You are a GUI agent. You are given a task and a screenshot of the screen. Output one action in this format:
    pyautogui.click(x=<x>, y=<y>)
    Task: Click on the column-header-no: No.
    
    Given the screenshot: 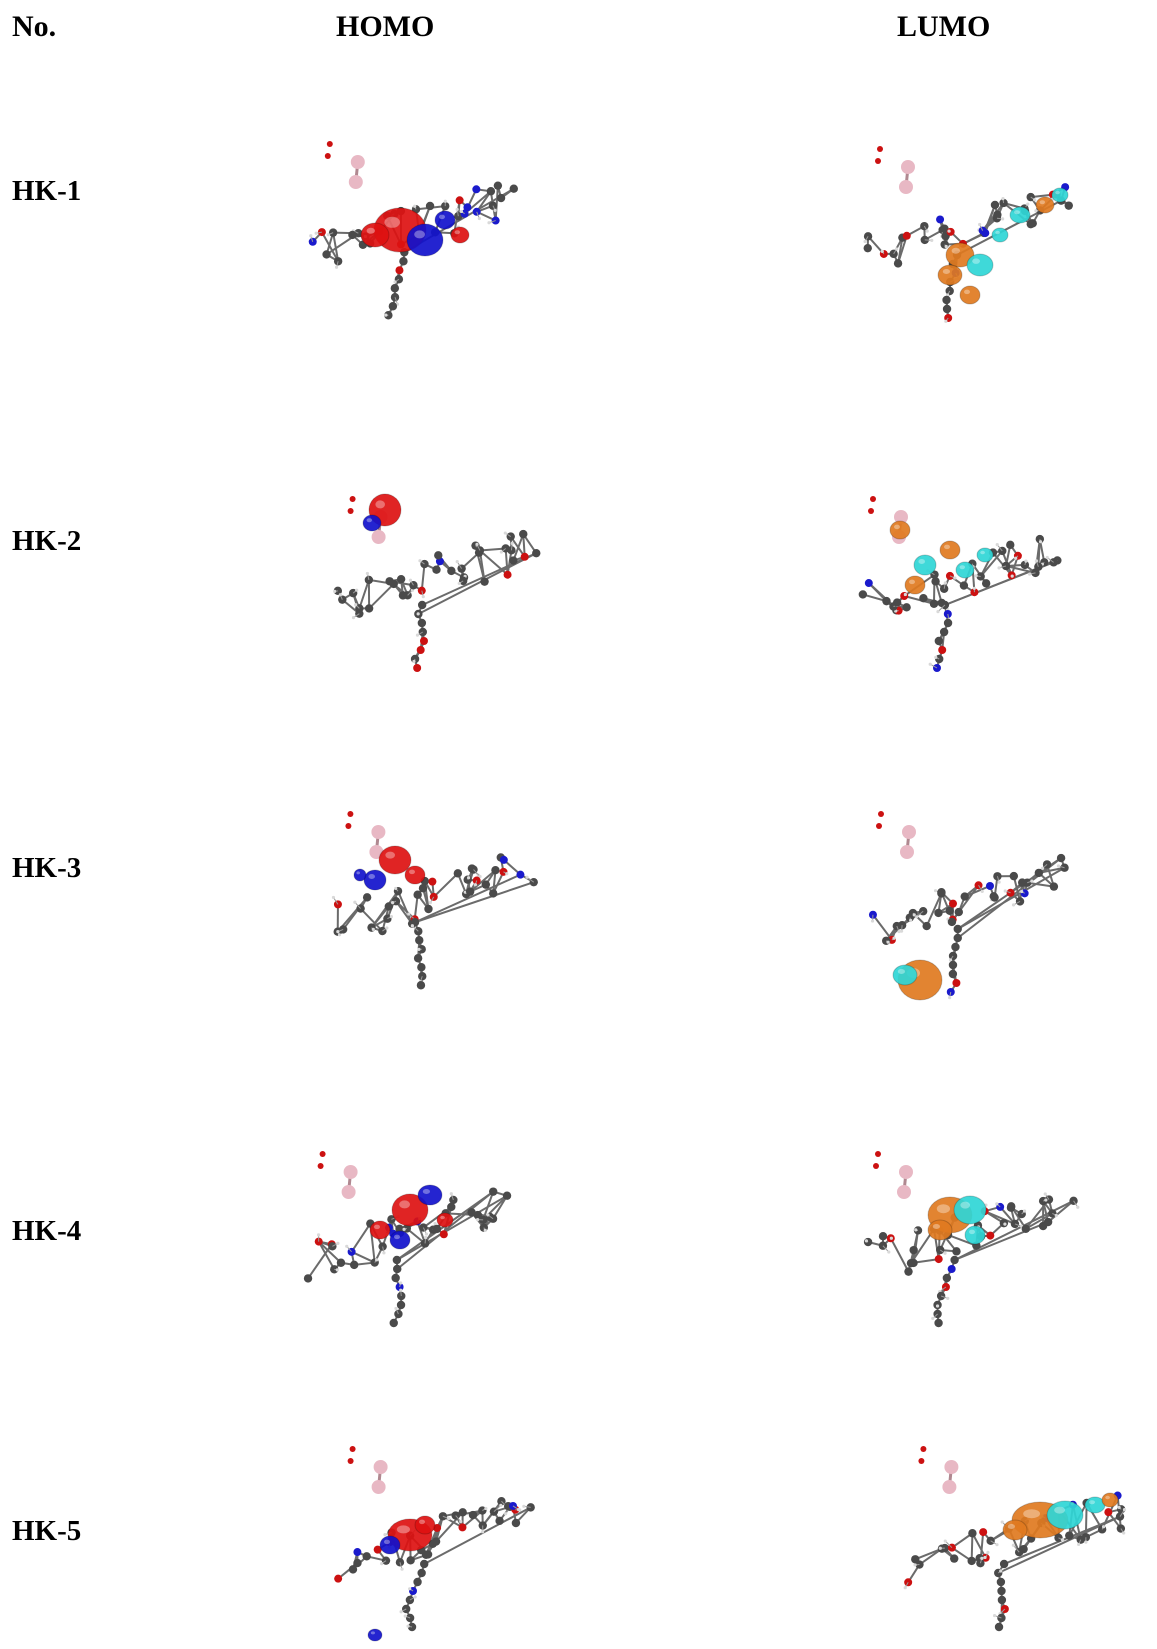 What is the action you would take?
    pyautogui.click(x=34, y=26)
    